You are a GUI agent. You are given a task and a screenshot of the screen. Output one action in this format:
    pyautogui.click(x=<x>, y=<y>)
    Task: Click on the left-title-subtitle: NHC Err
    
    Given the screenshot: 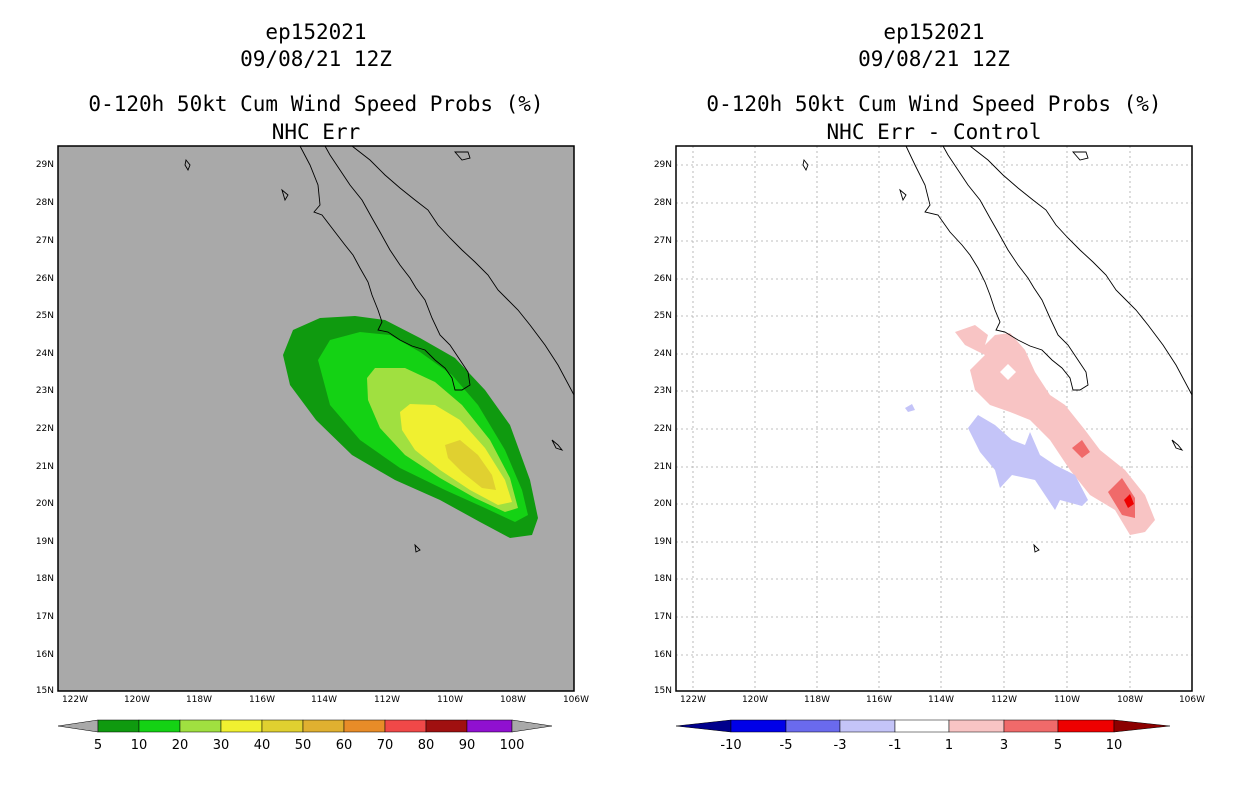 What is the action you would take?
    pyautogui.click(x=316, y=132)
    